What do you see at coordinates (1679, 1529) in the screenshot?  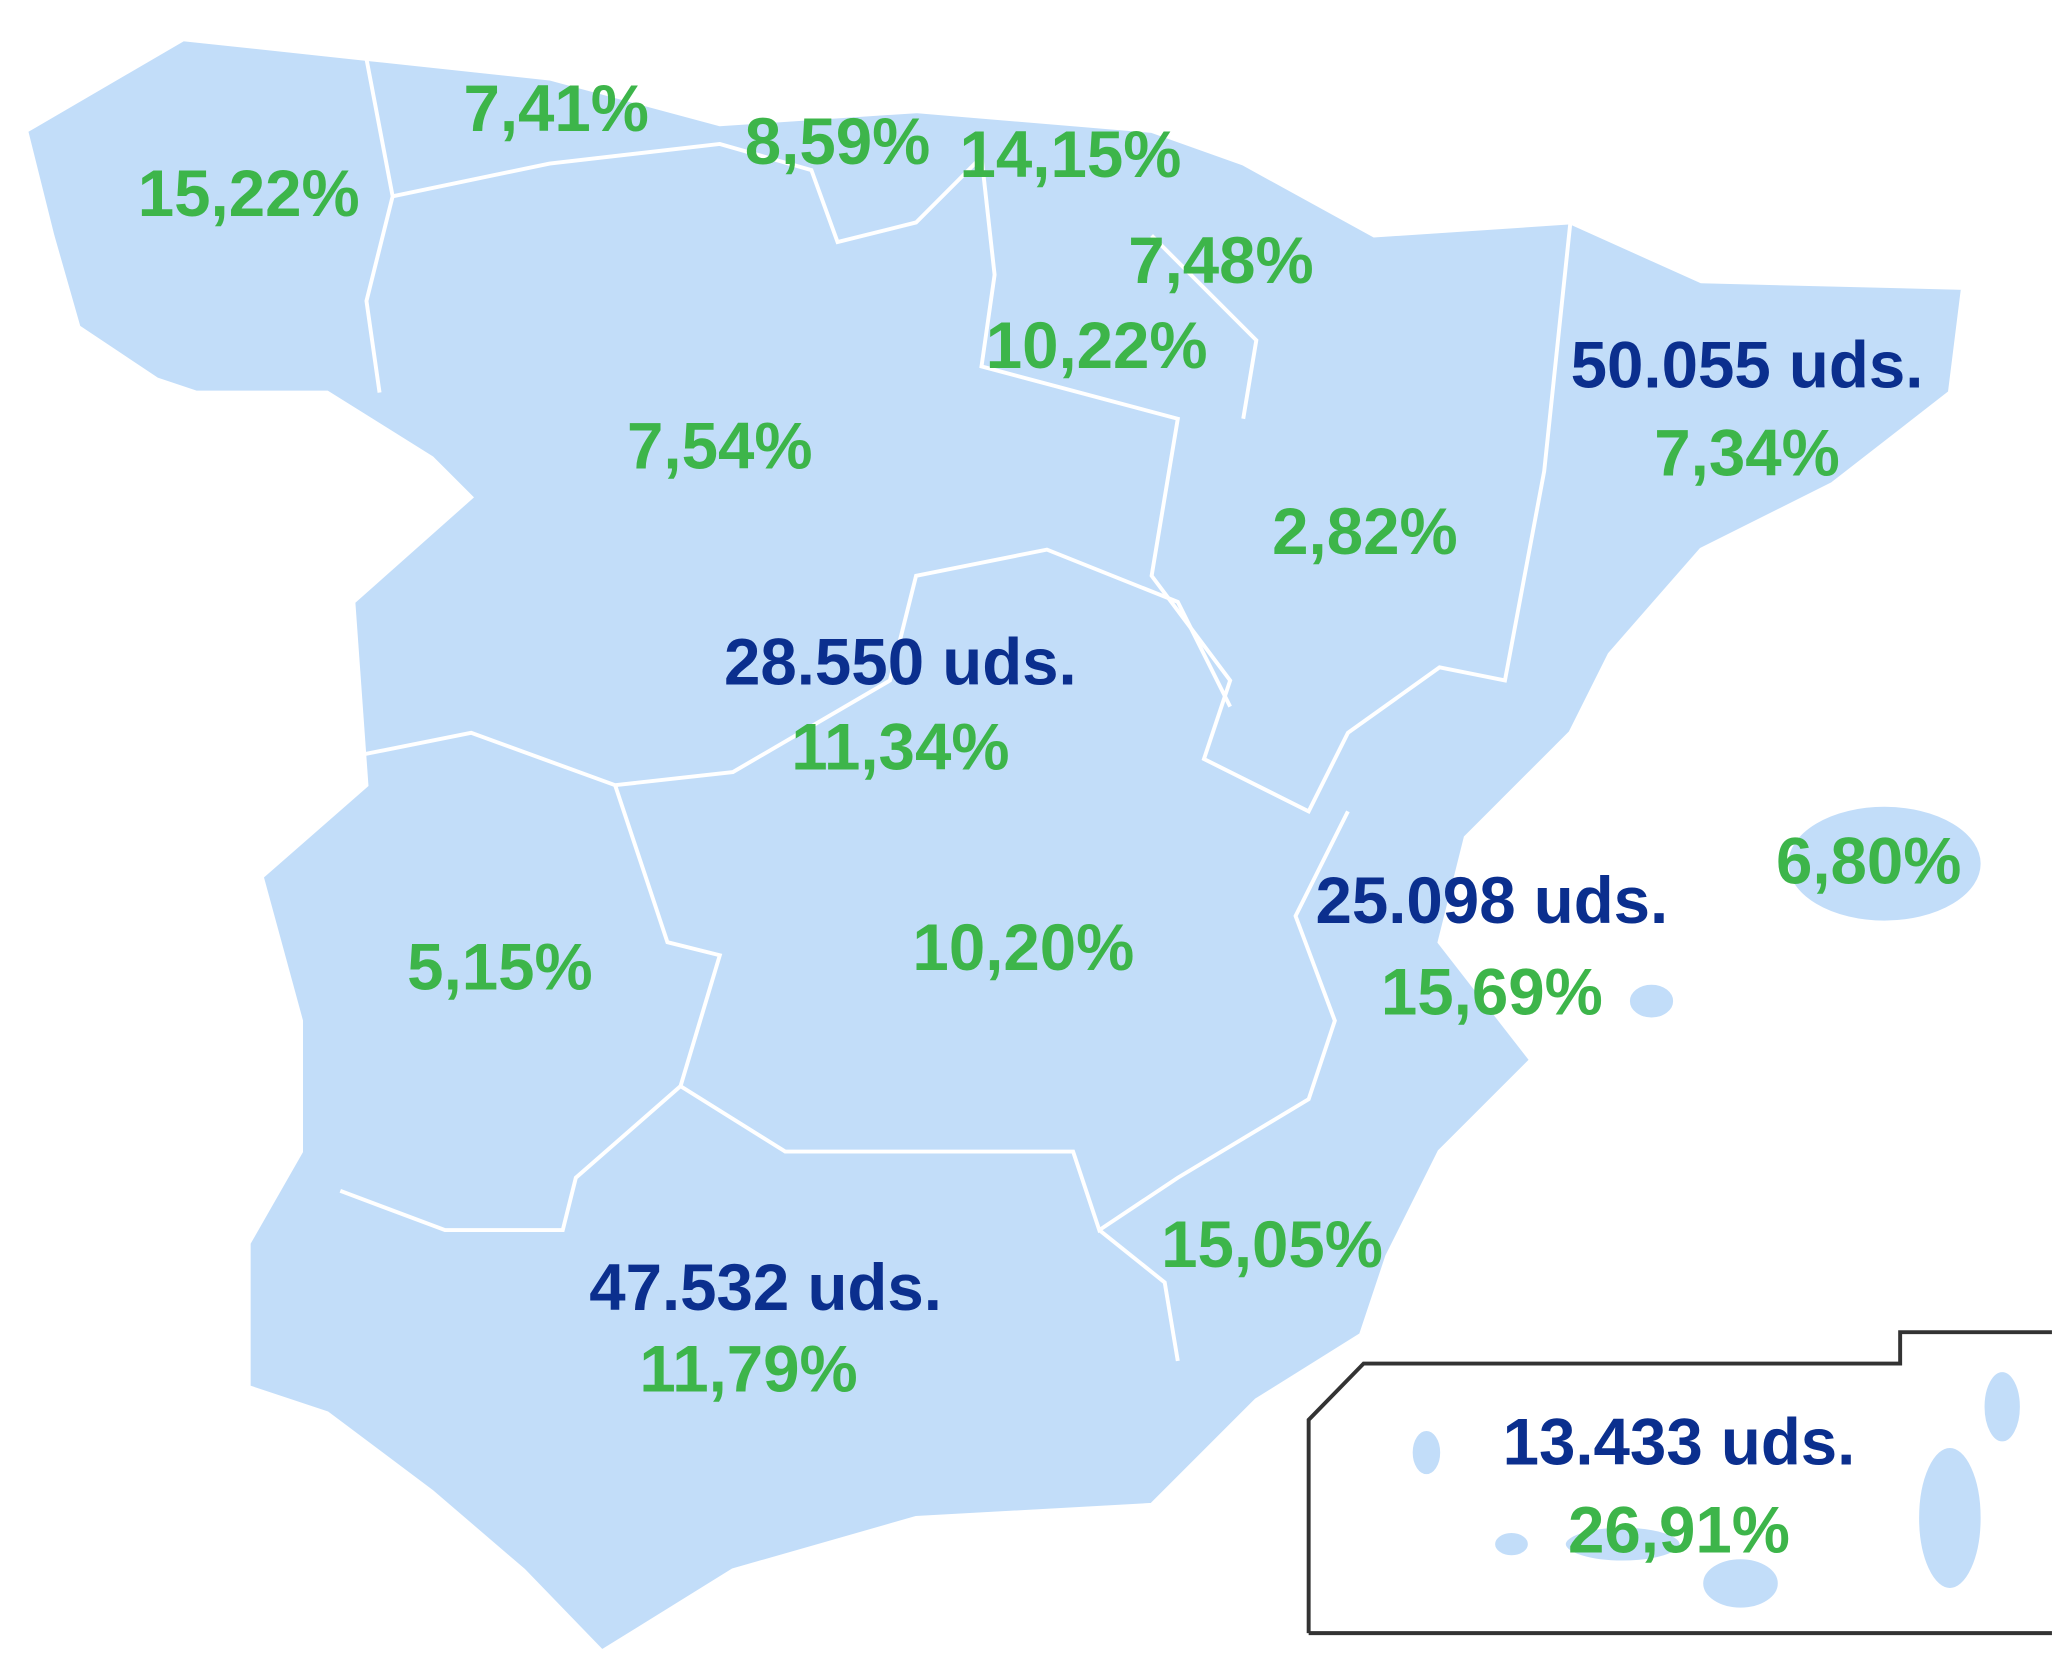 I see `region-share: 26,91%` at bounding box center [1679, 1529].